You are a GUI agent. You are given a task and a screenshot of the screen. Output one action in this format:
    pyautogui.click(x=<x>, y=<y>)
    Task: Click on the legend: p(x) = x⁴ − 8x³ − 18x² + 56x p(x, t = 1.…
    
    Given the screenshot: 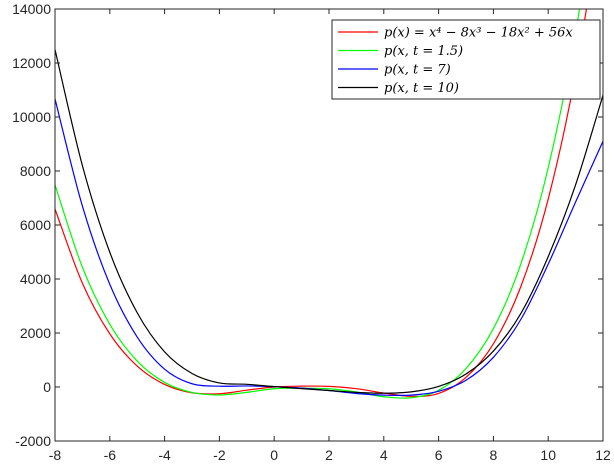 What is the action you would take?
    pyautogui.click(x=466, y=59)
    